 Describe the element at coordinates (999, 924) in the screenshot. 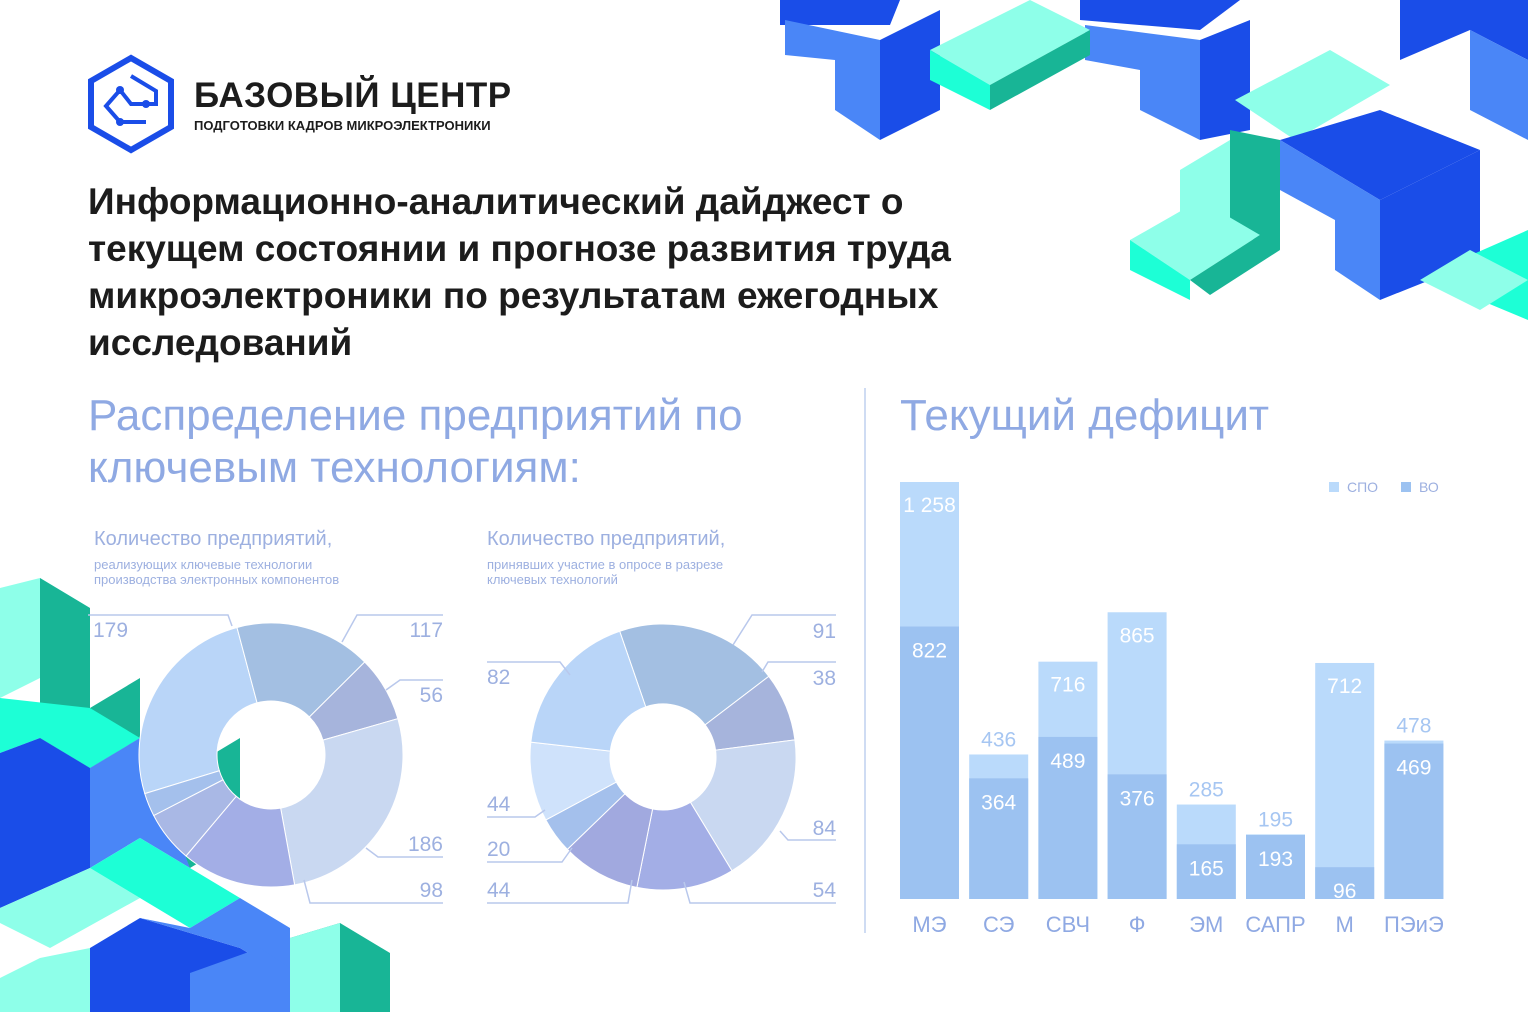

I see `bar-category-label-1: СЭ` at that location.